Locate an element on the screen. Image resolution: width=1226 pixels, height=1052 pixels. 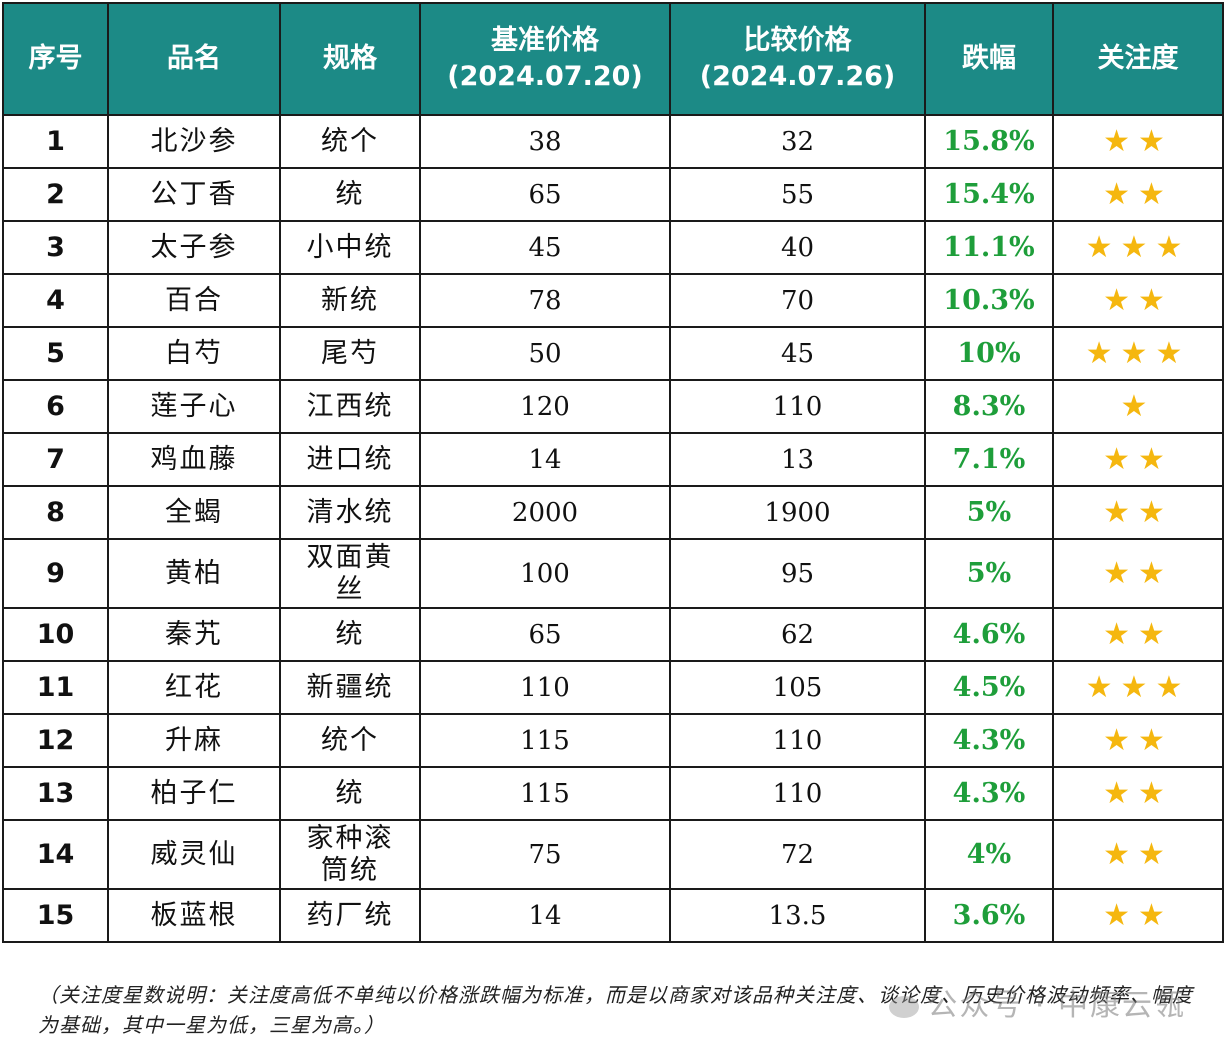
cell-no: 8 is located at coordinates (55, 512).